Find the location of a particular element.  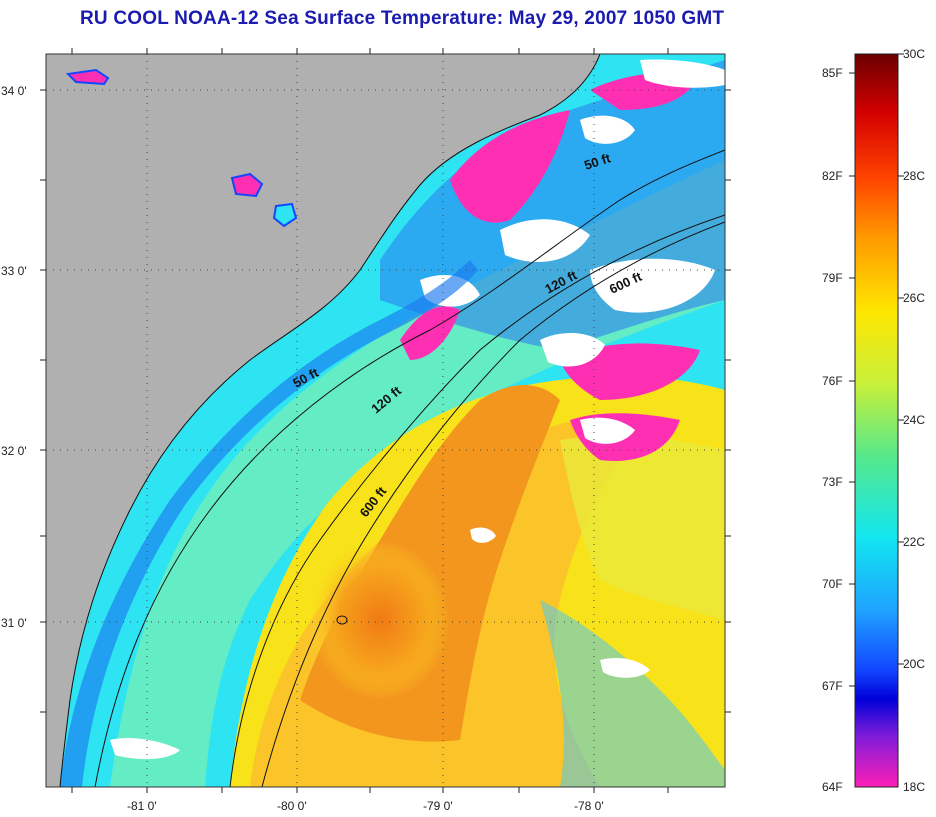

colorbar-label-24c: 24C is located at coordinates (914, 420).